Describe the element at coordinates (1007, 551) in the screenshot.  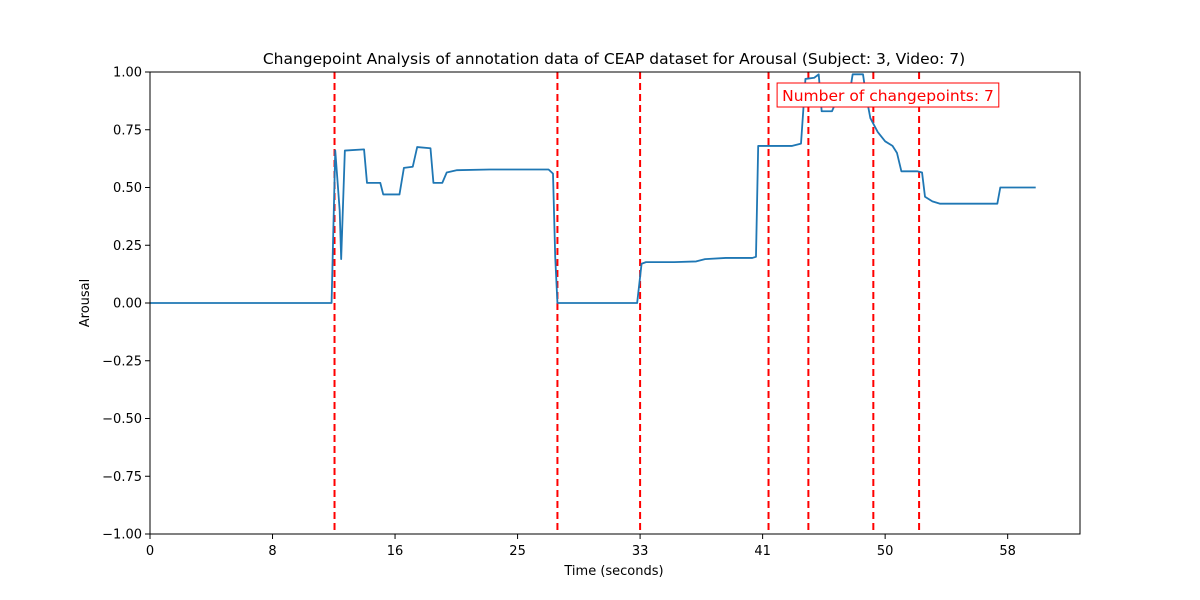
I see `x-tick-label-8: 58` at that location.